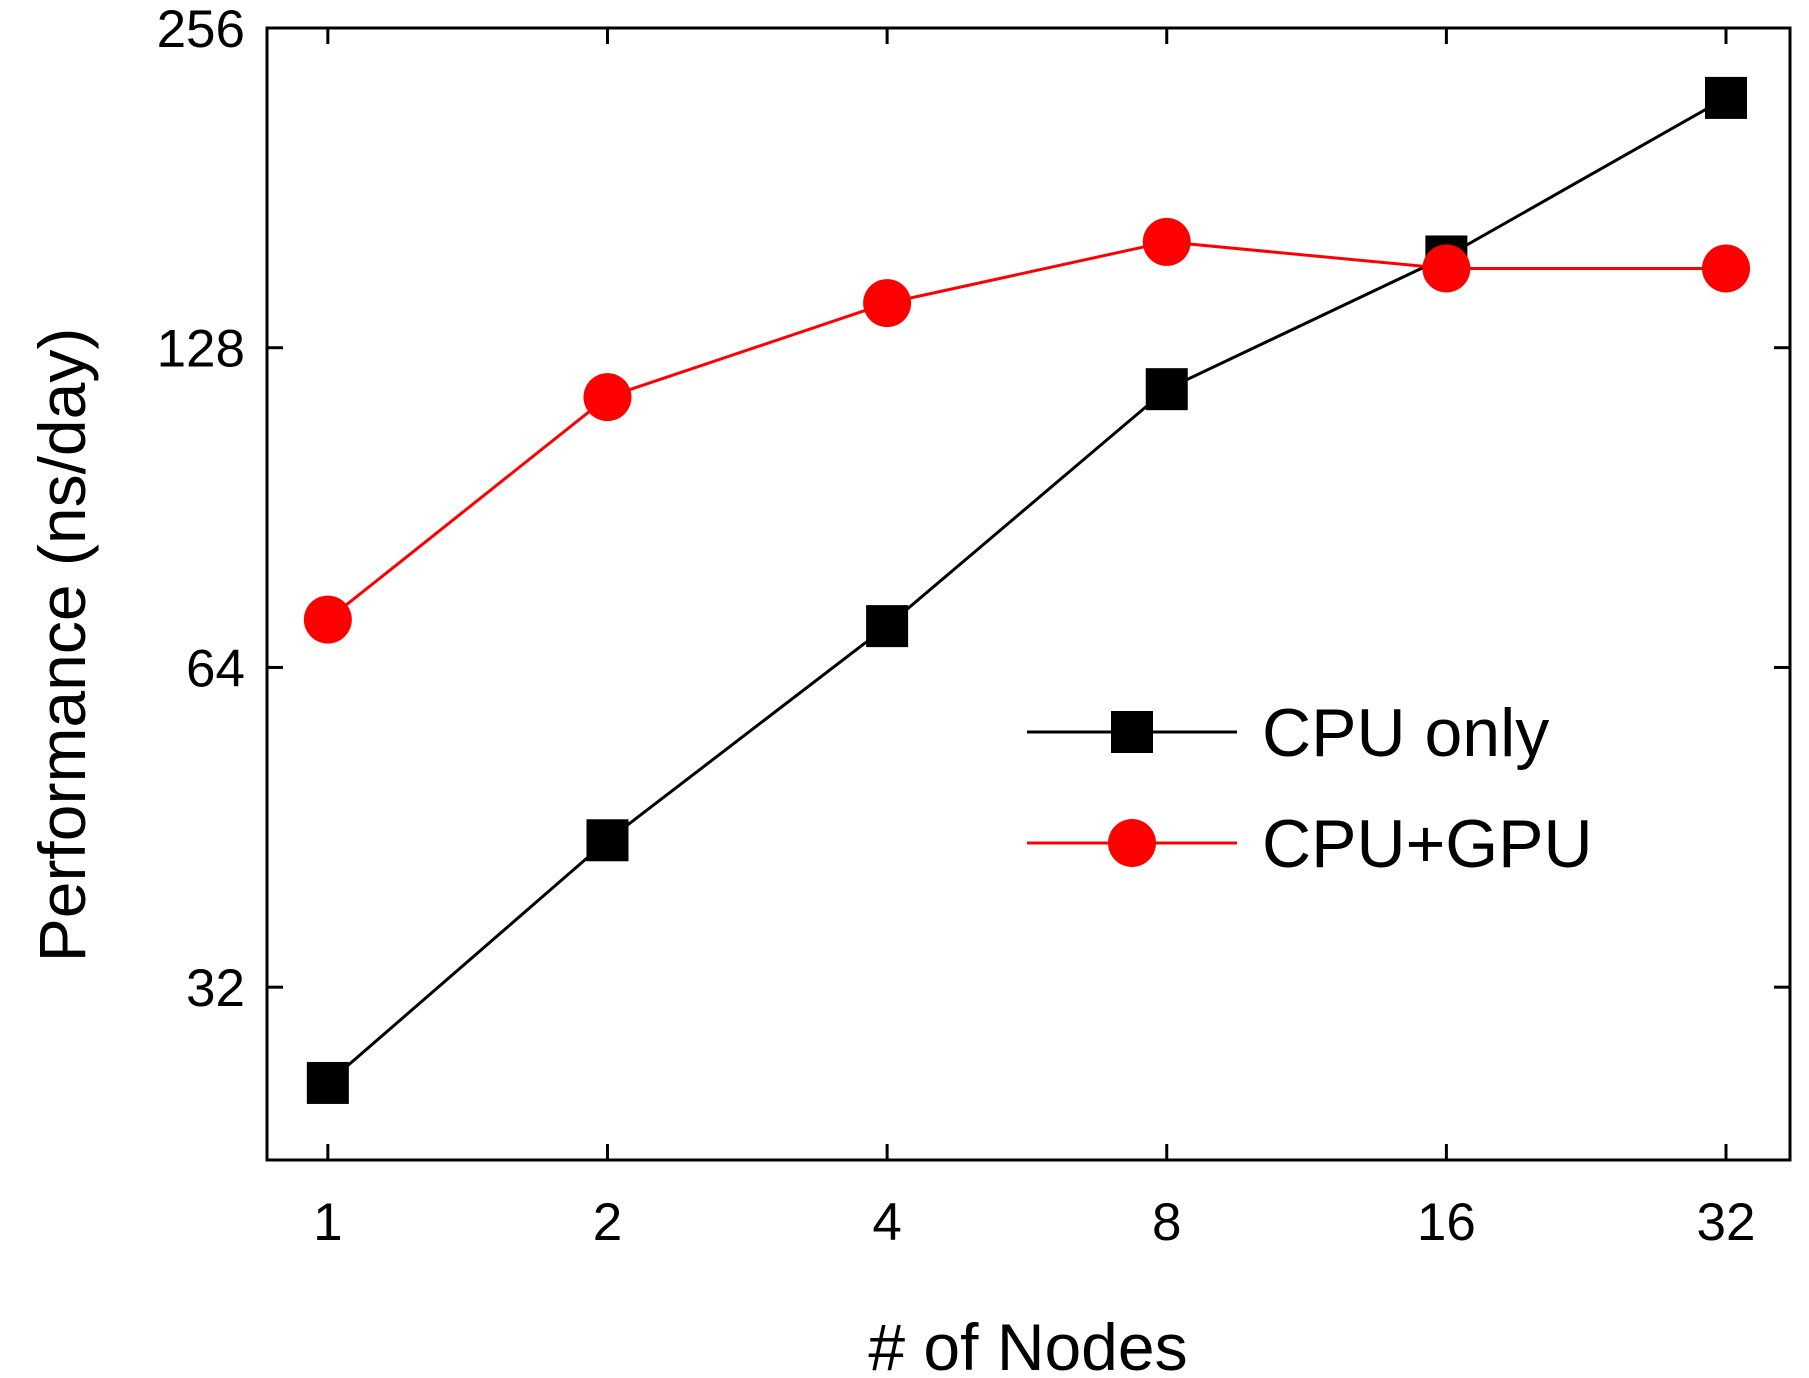 Image resolution: width=1809 pixels, height=1378 pixels. I want to click on y-axis-title: Performance (ns/day), so click(62, 645).